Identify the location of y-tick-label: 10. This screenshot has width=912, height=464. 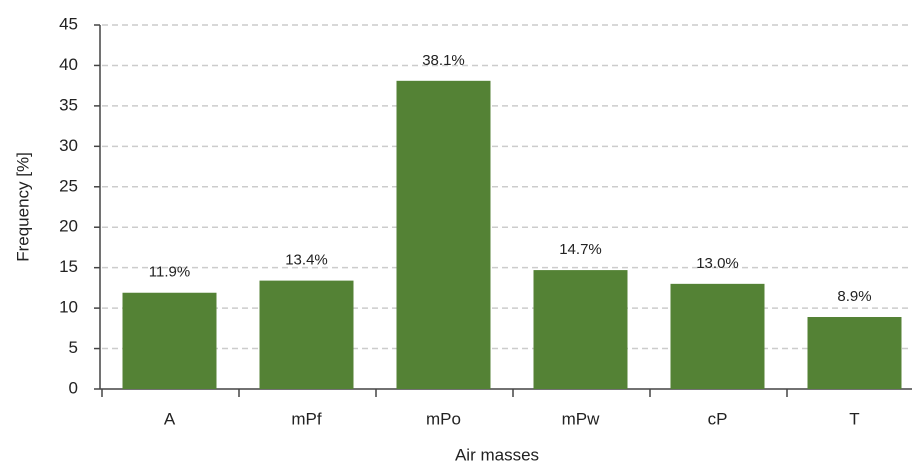
(68, 307).